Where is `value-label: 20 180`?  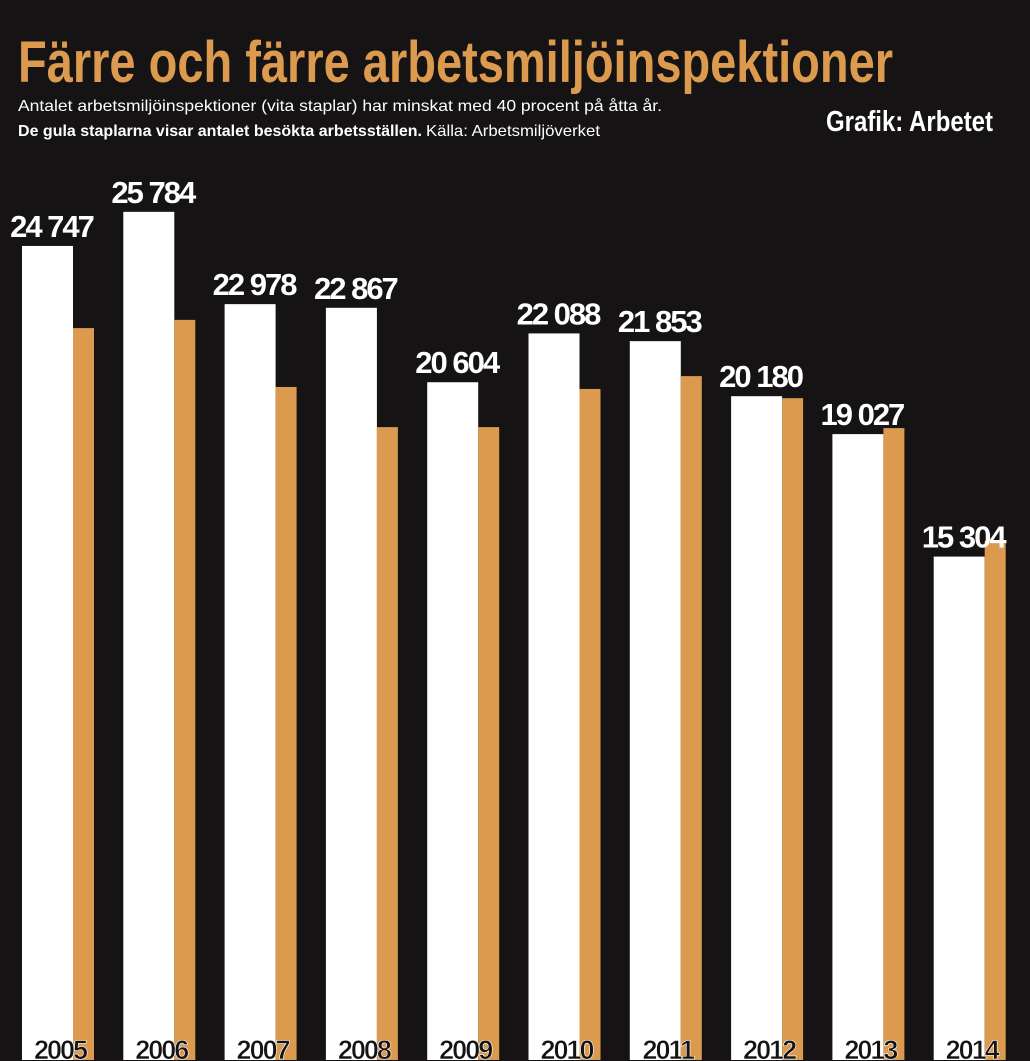 value-label: 20 180 is located at coordinates (761, 376).